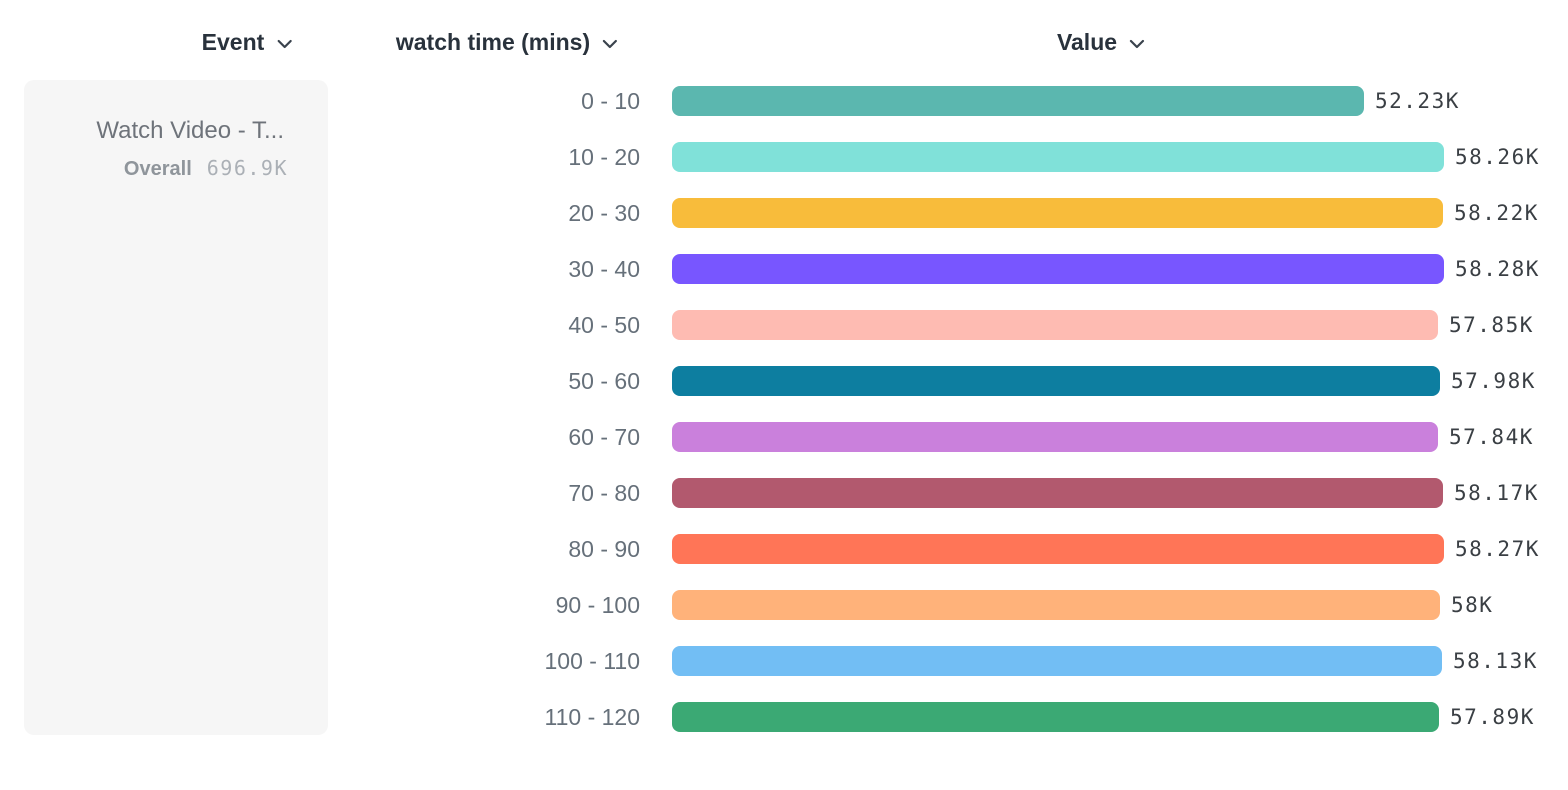 Image resolution: width=1568 pixels, height=790 pixels. What do you see at coordinates (604, 325) in the screenshot?
I see `category-label: 40 - 50` at bounding box center [604, 325].